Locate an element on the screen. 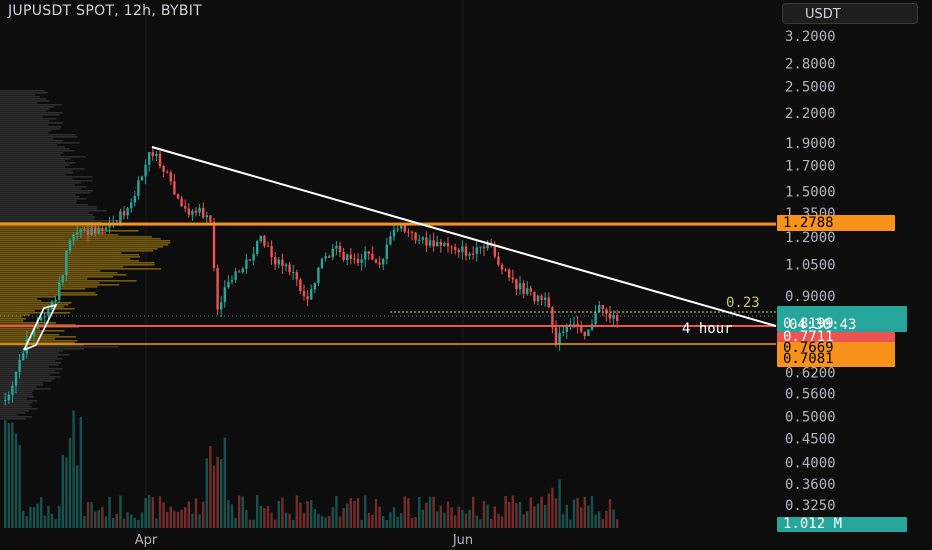 The height and width of the screenshot is (550, 932). y-tick-label: 3.2000 is located at coordinates (810, 37).